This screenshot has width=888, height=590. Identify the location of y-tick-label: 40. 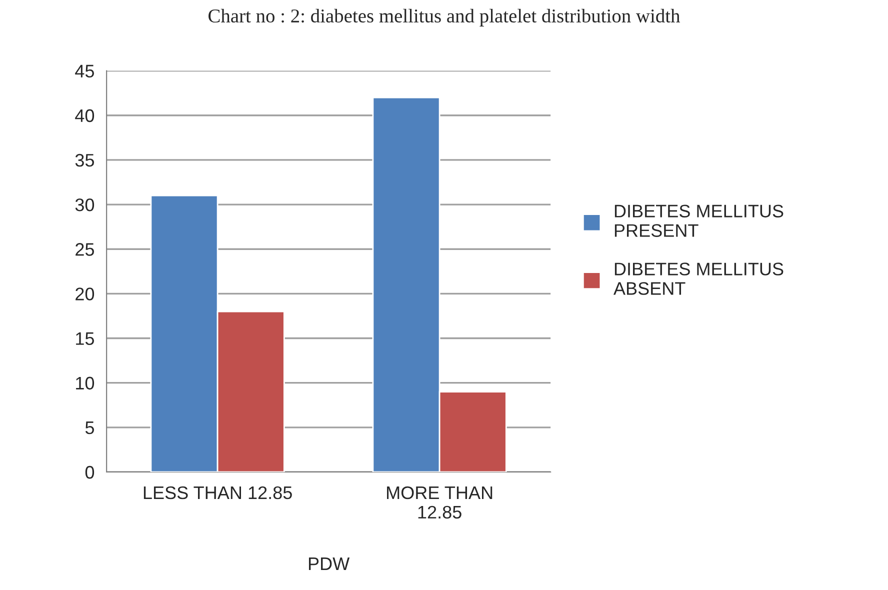
(84, 115).